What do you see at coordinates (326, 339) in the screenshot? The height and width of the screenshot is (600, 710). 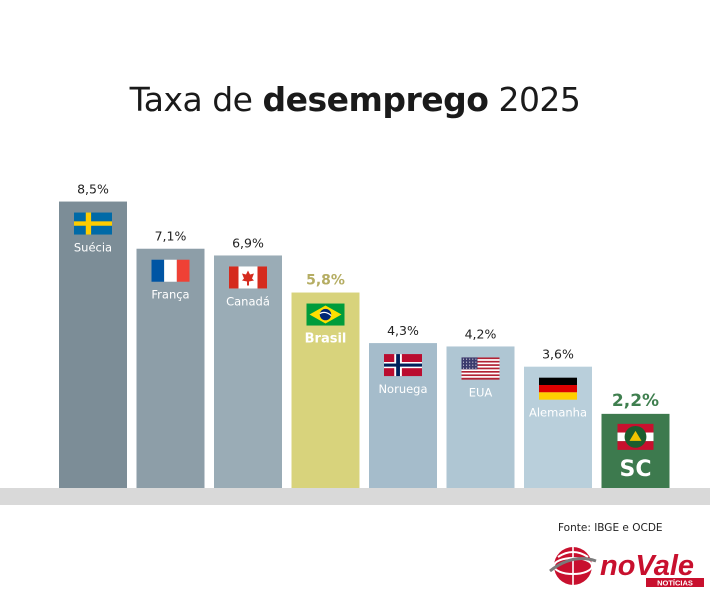 I see `category-label: Brasil` at bounding box center [326, 339].